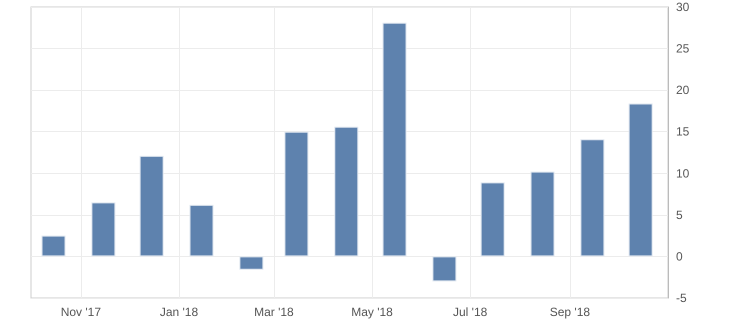 Image resolution: width=730 pixels, height=327 pixels. What do you see at coordinates (683, 7) in the screenshot?
I see `y-tick-label: 30` at bounding box center [683, 7].